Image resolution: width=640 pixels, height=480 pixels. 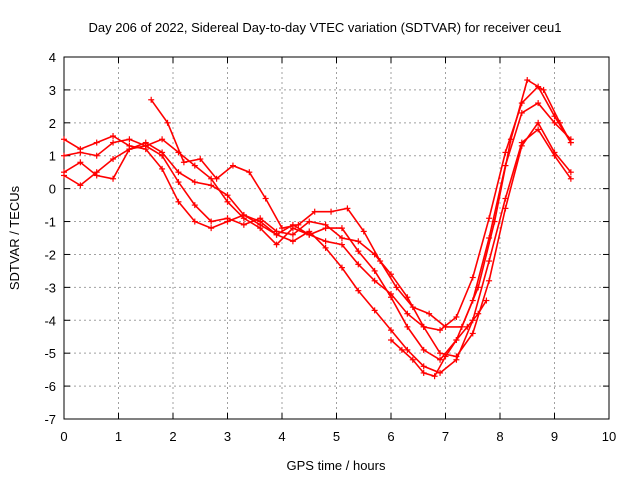 What do you see at coordinates (172, 436) in the screenshot?
I see `x-tick-label: 2` at bounding box center [172, 436].